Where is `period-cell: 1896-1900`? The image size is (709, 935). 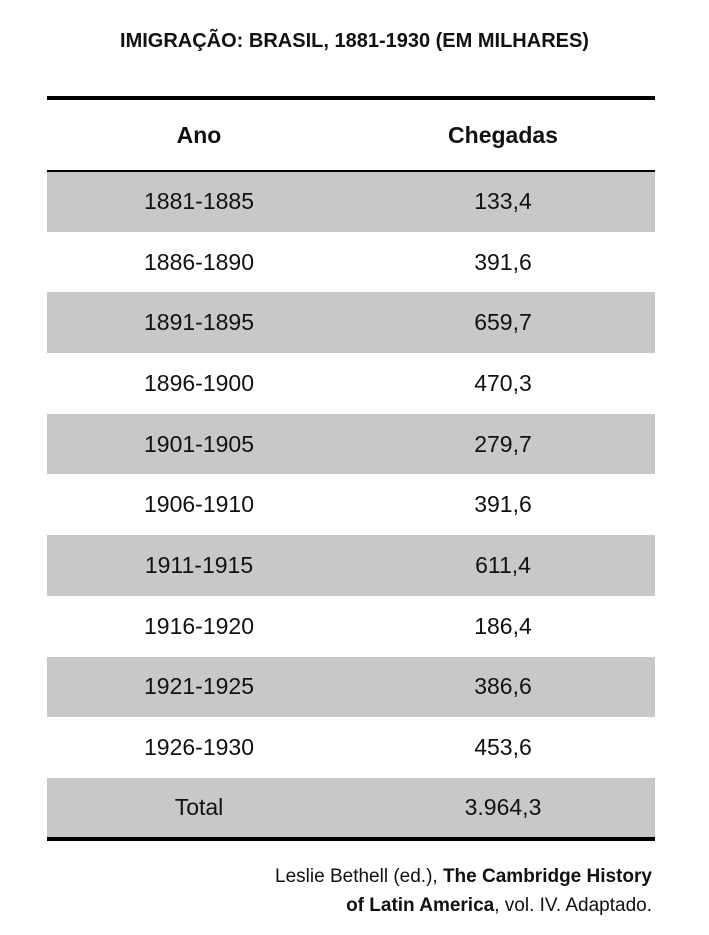 period-cell: 1896-1900 is located at coordinates (199, 382).